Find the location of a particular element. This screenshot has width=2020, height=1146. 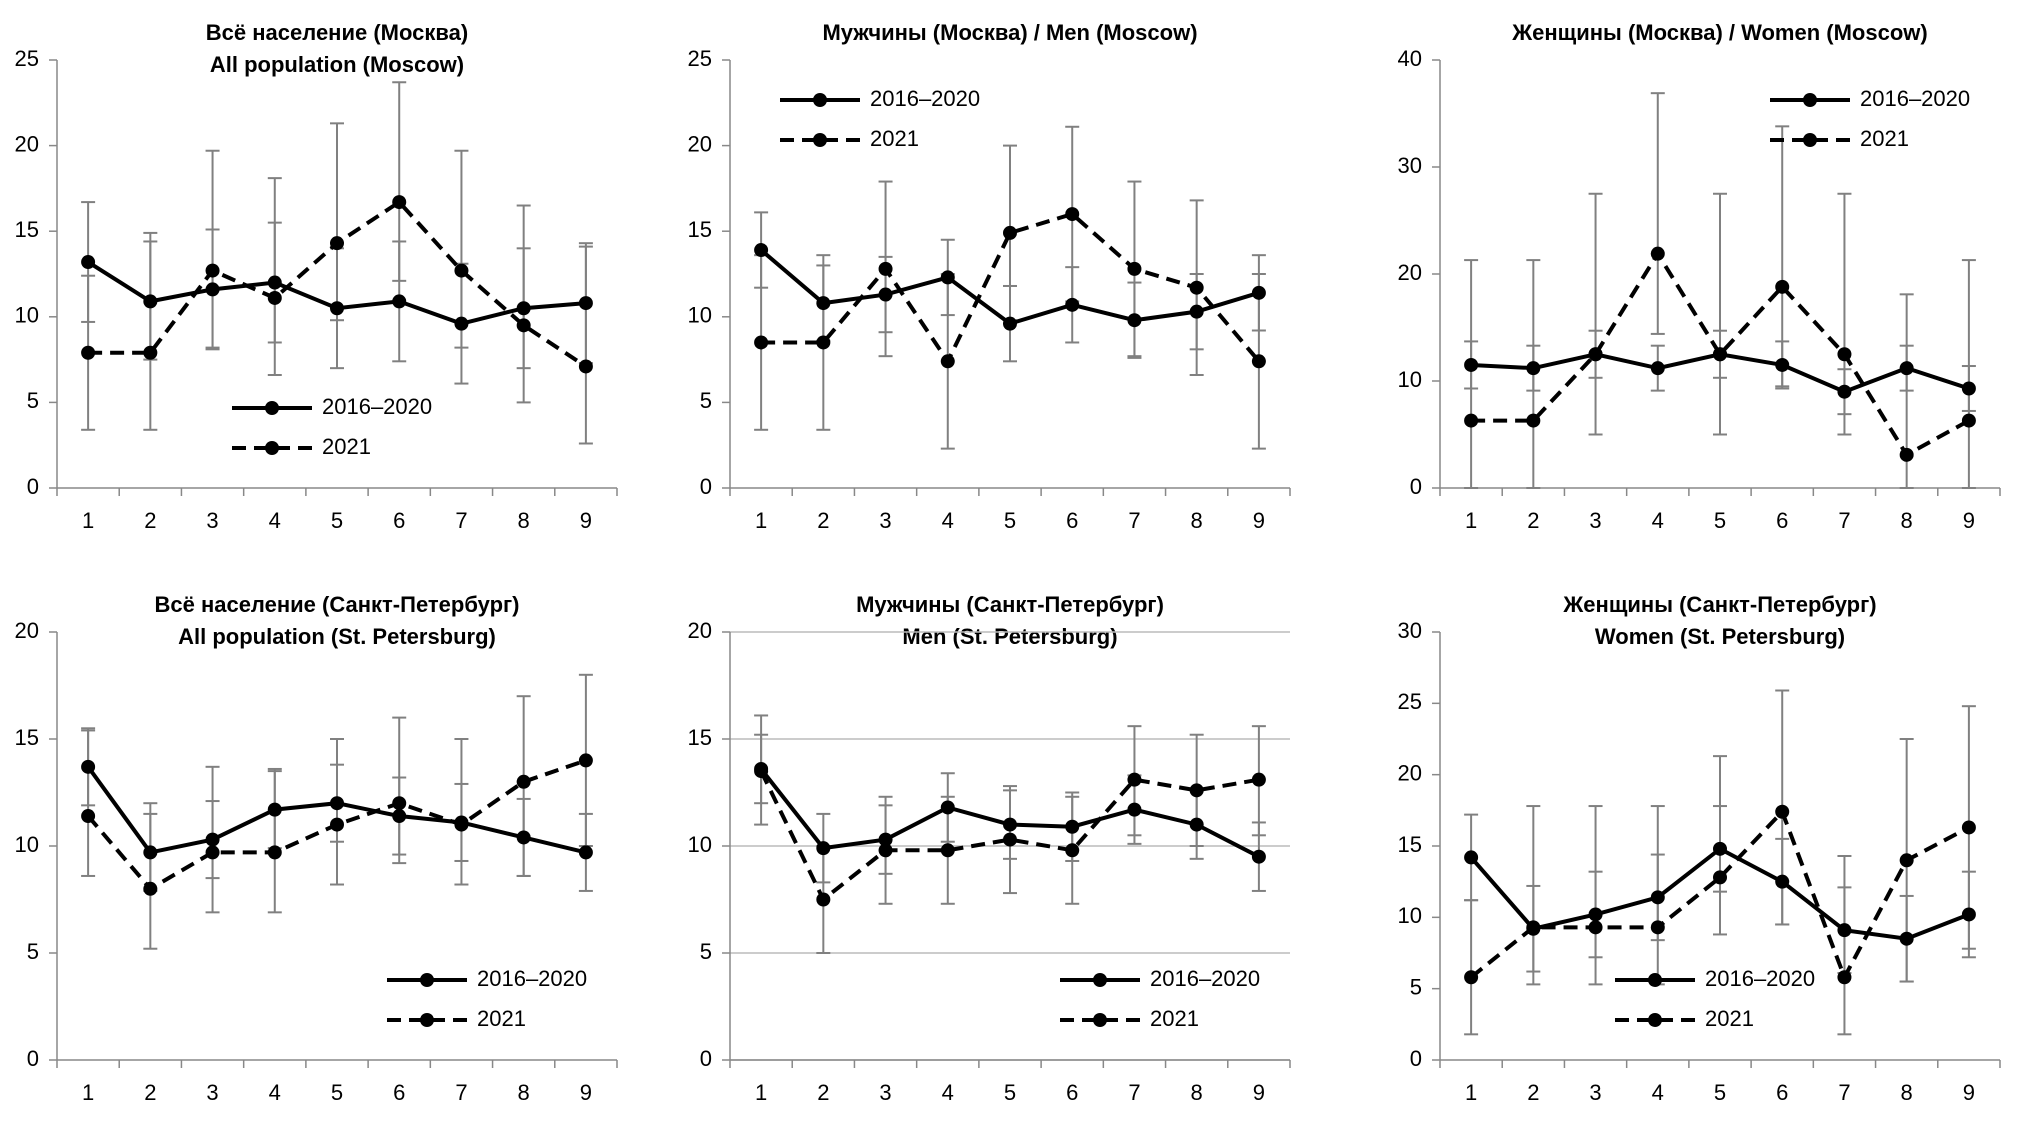

chart-title: Женщины (Санкт-Петербург) is located at coordinates (1719, 604).